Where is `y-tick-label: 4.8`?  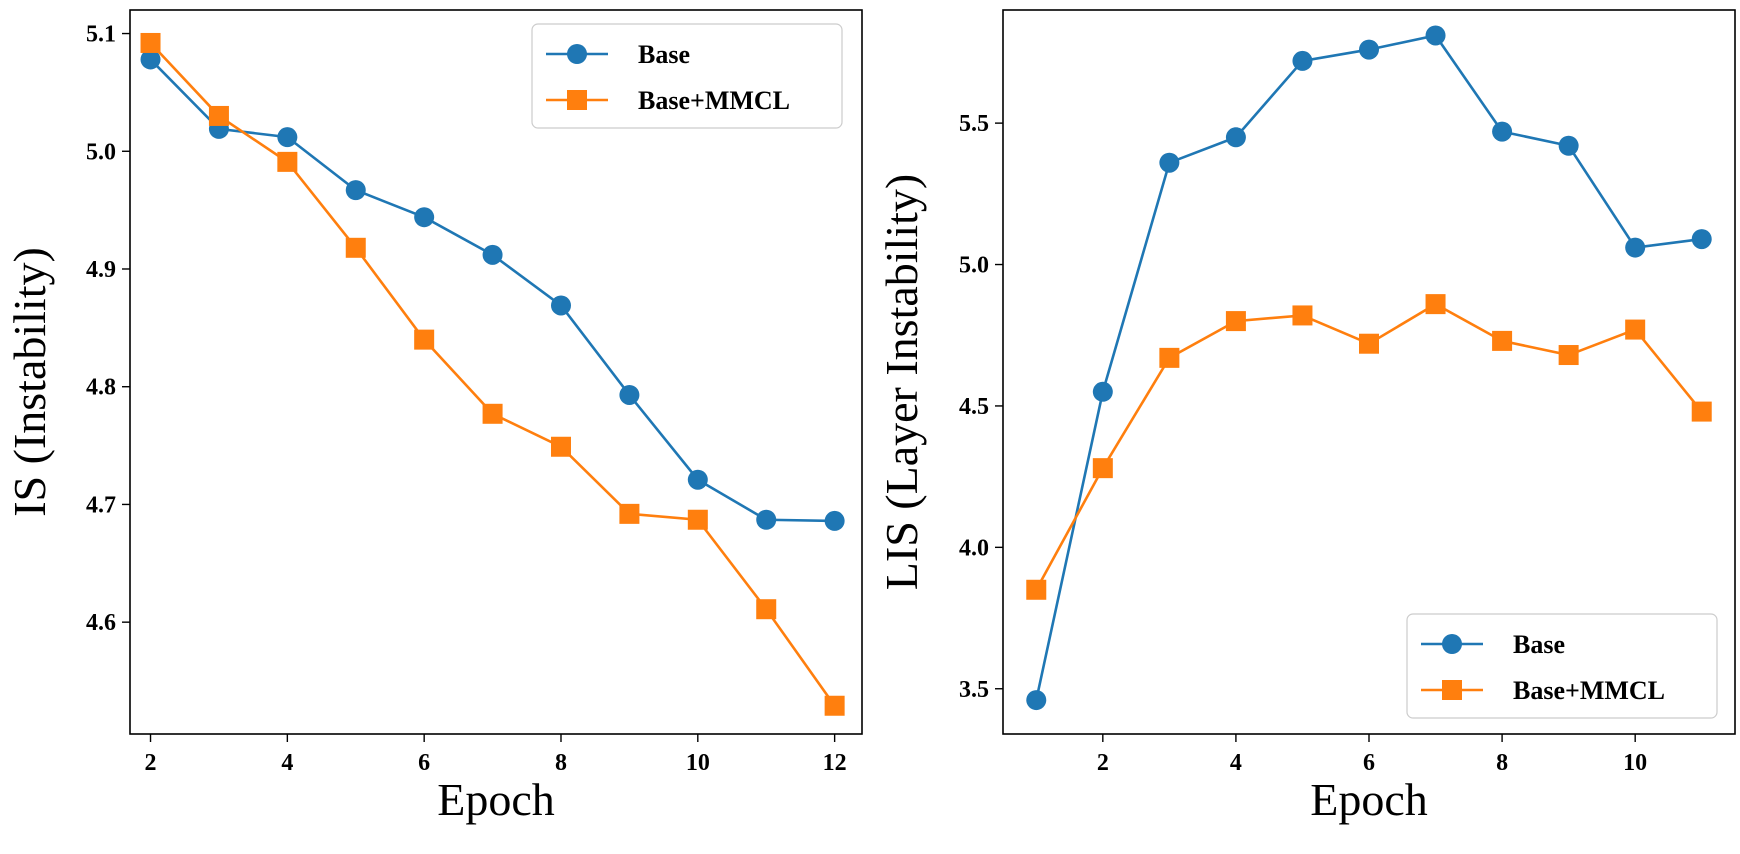
y-tick-label: 4.8 is located at coordinates (101, 388).